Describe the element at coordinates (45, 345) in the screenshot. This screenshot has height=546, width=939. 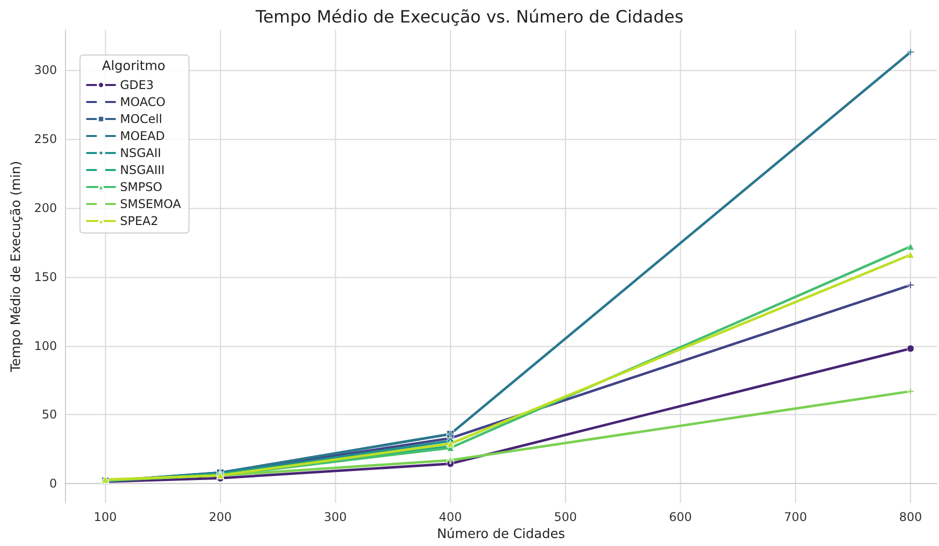
I see `y-tick-label: 100` at that location.